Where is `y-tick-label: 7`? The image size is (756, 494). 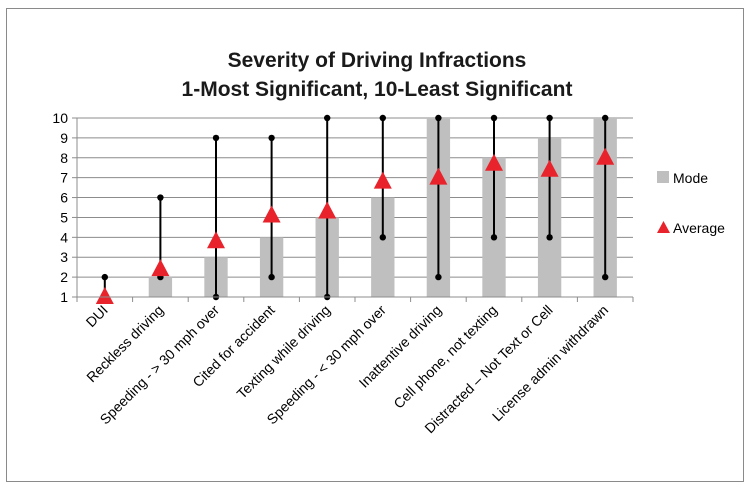 y-tick-label: 7 is located at coordinates (64, 178).